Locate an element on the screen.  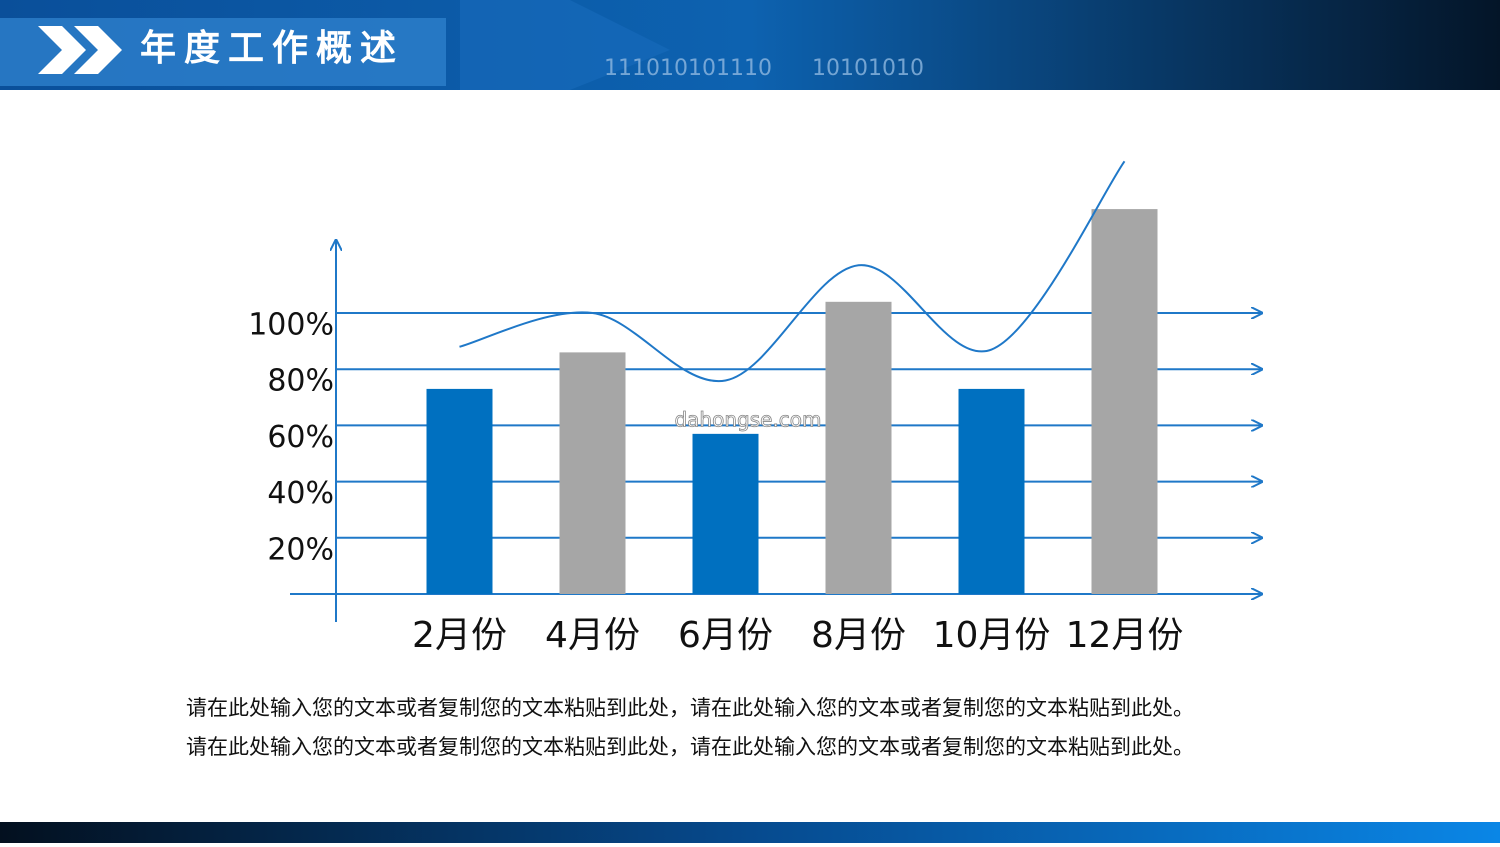
y-tick-label: 100% is located at coordinates (291, 325).